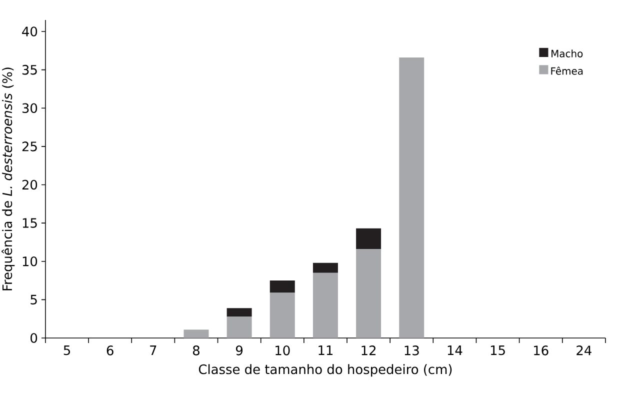  I want to click on y-tick-label: 0, so click(34, 338).